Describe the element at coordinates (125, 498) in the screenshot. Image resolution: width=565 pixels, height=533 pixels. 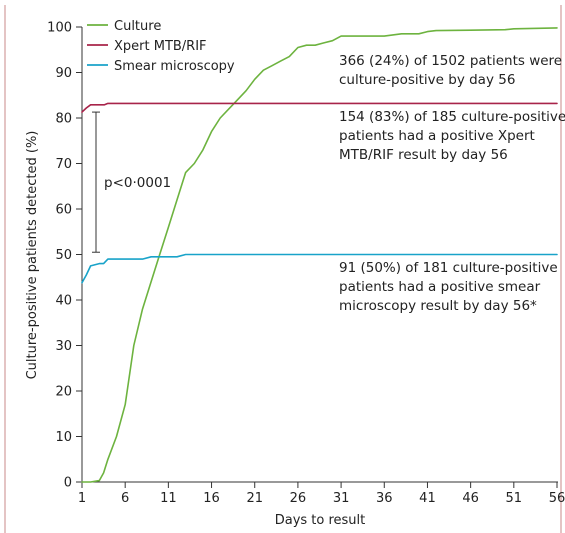
I see `x-tick-label: 6` at that location.